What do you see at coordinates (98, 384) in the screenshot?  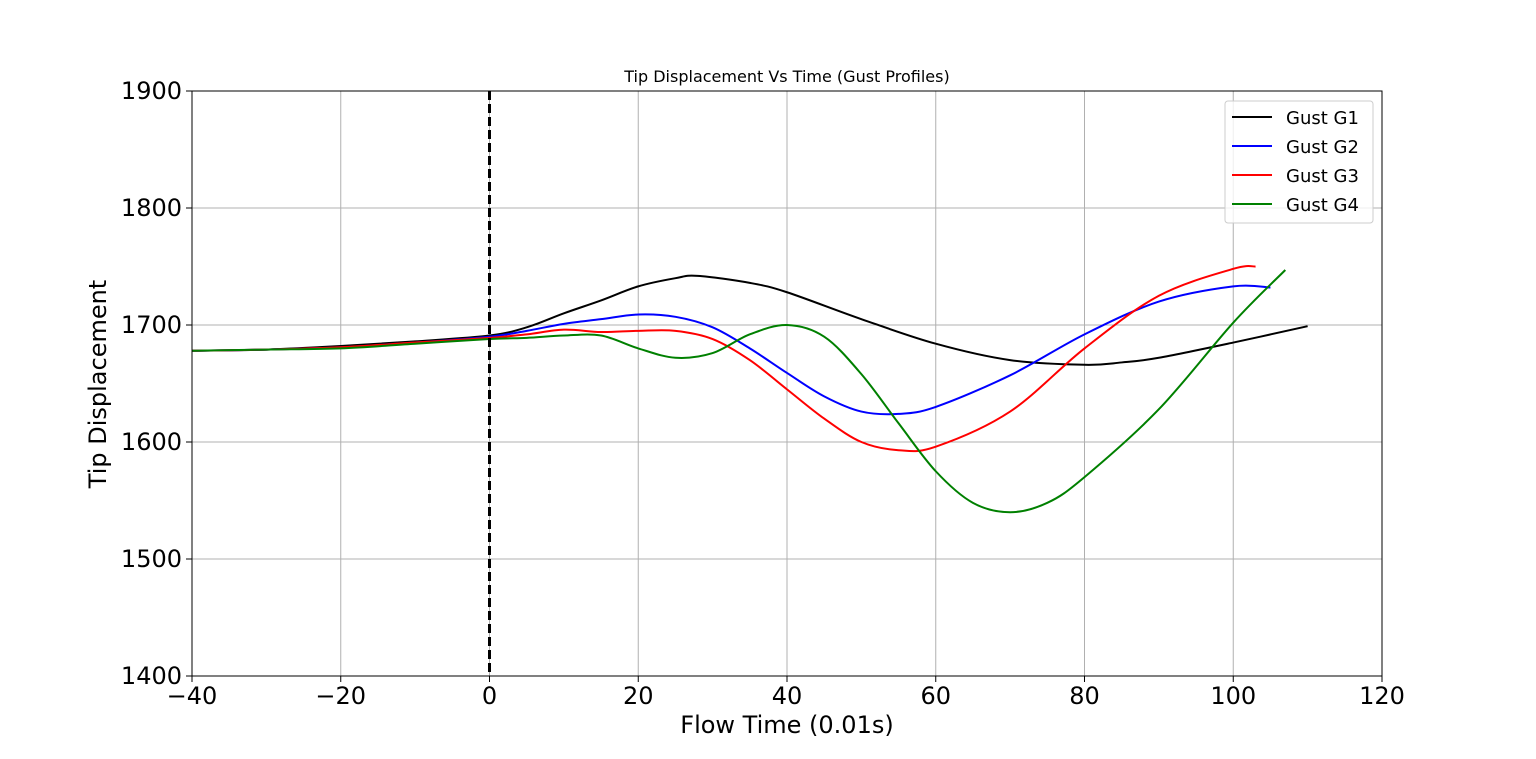 I see `y-axis-label: Tip Displacement` at bounding box center [98, 384].